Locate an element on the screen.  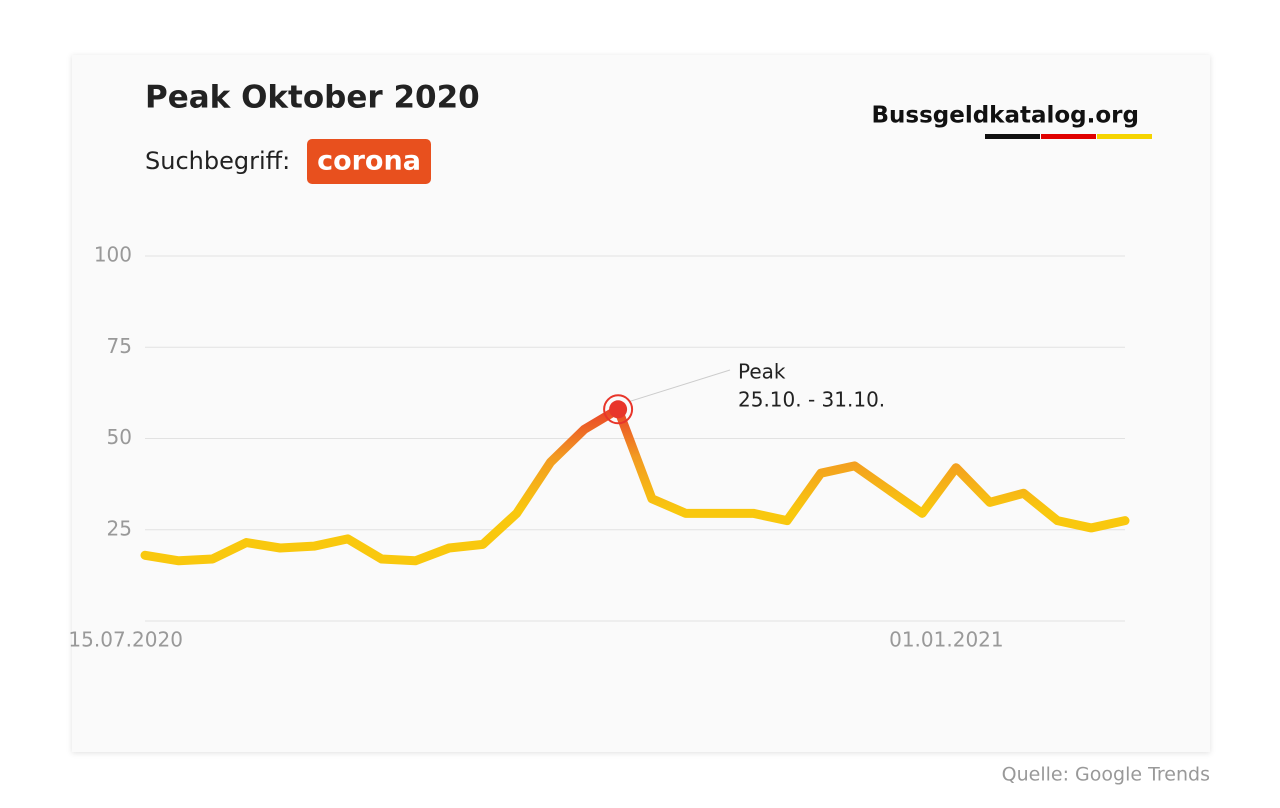
brand: Bussgeldkatalog.org is located at coordinates (1005, 116).